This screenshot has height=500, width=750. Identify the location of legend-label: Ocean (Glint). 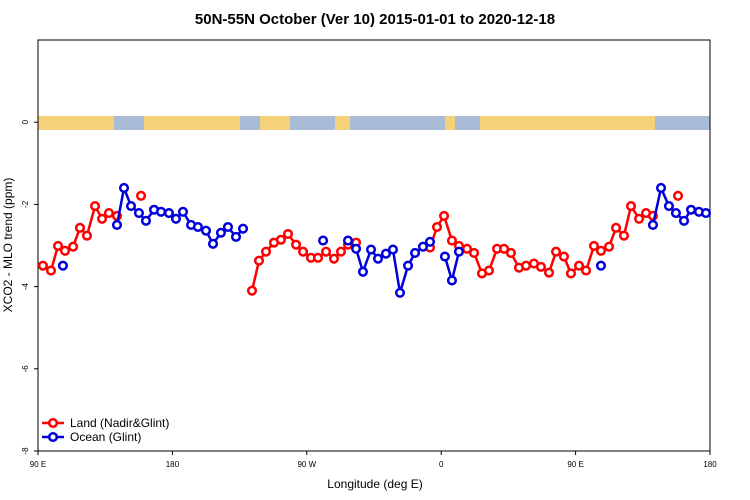
(105, 437).